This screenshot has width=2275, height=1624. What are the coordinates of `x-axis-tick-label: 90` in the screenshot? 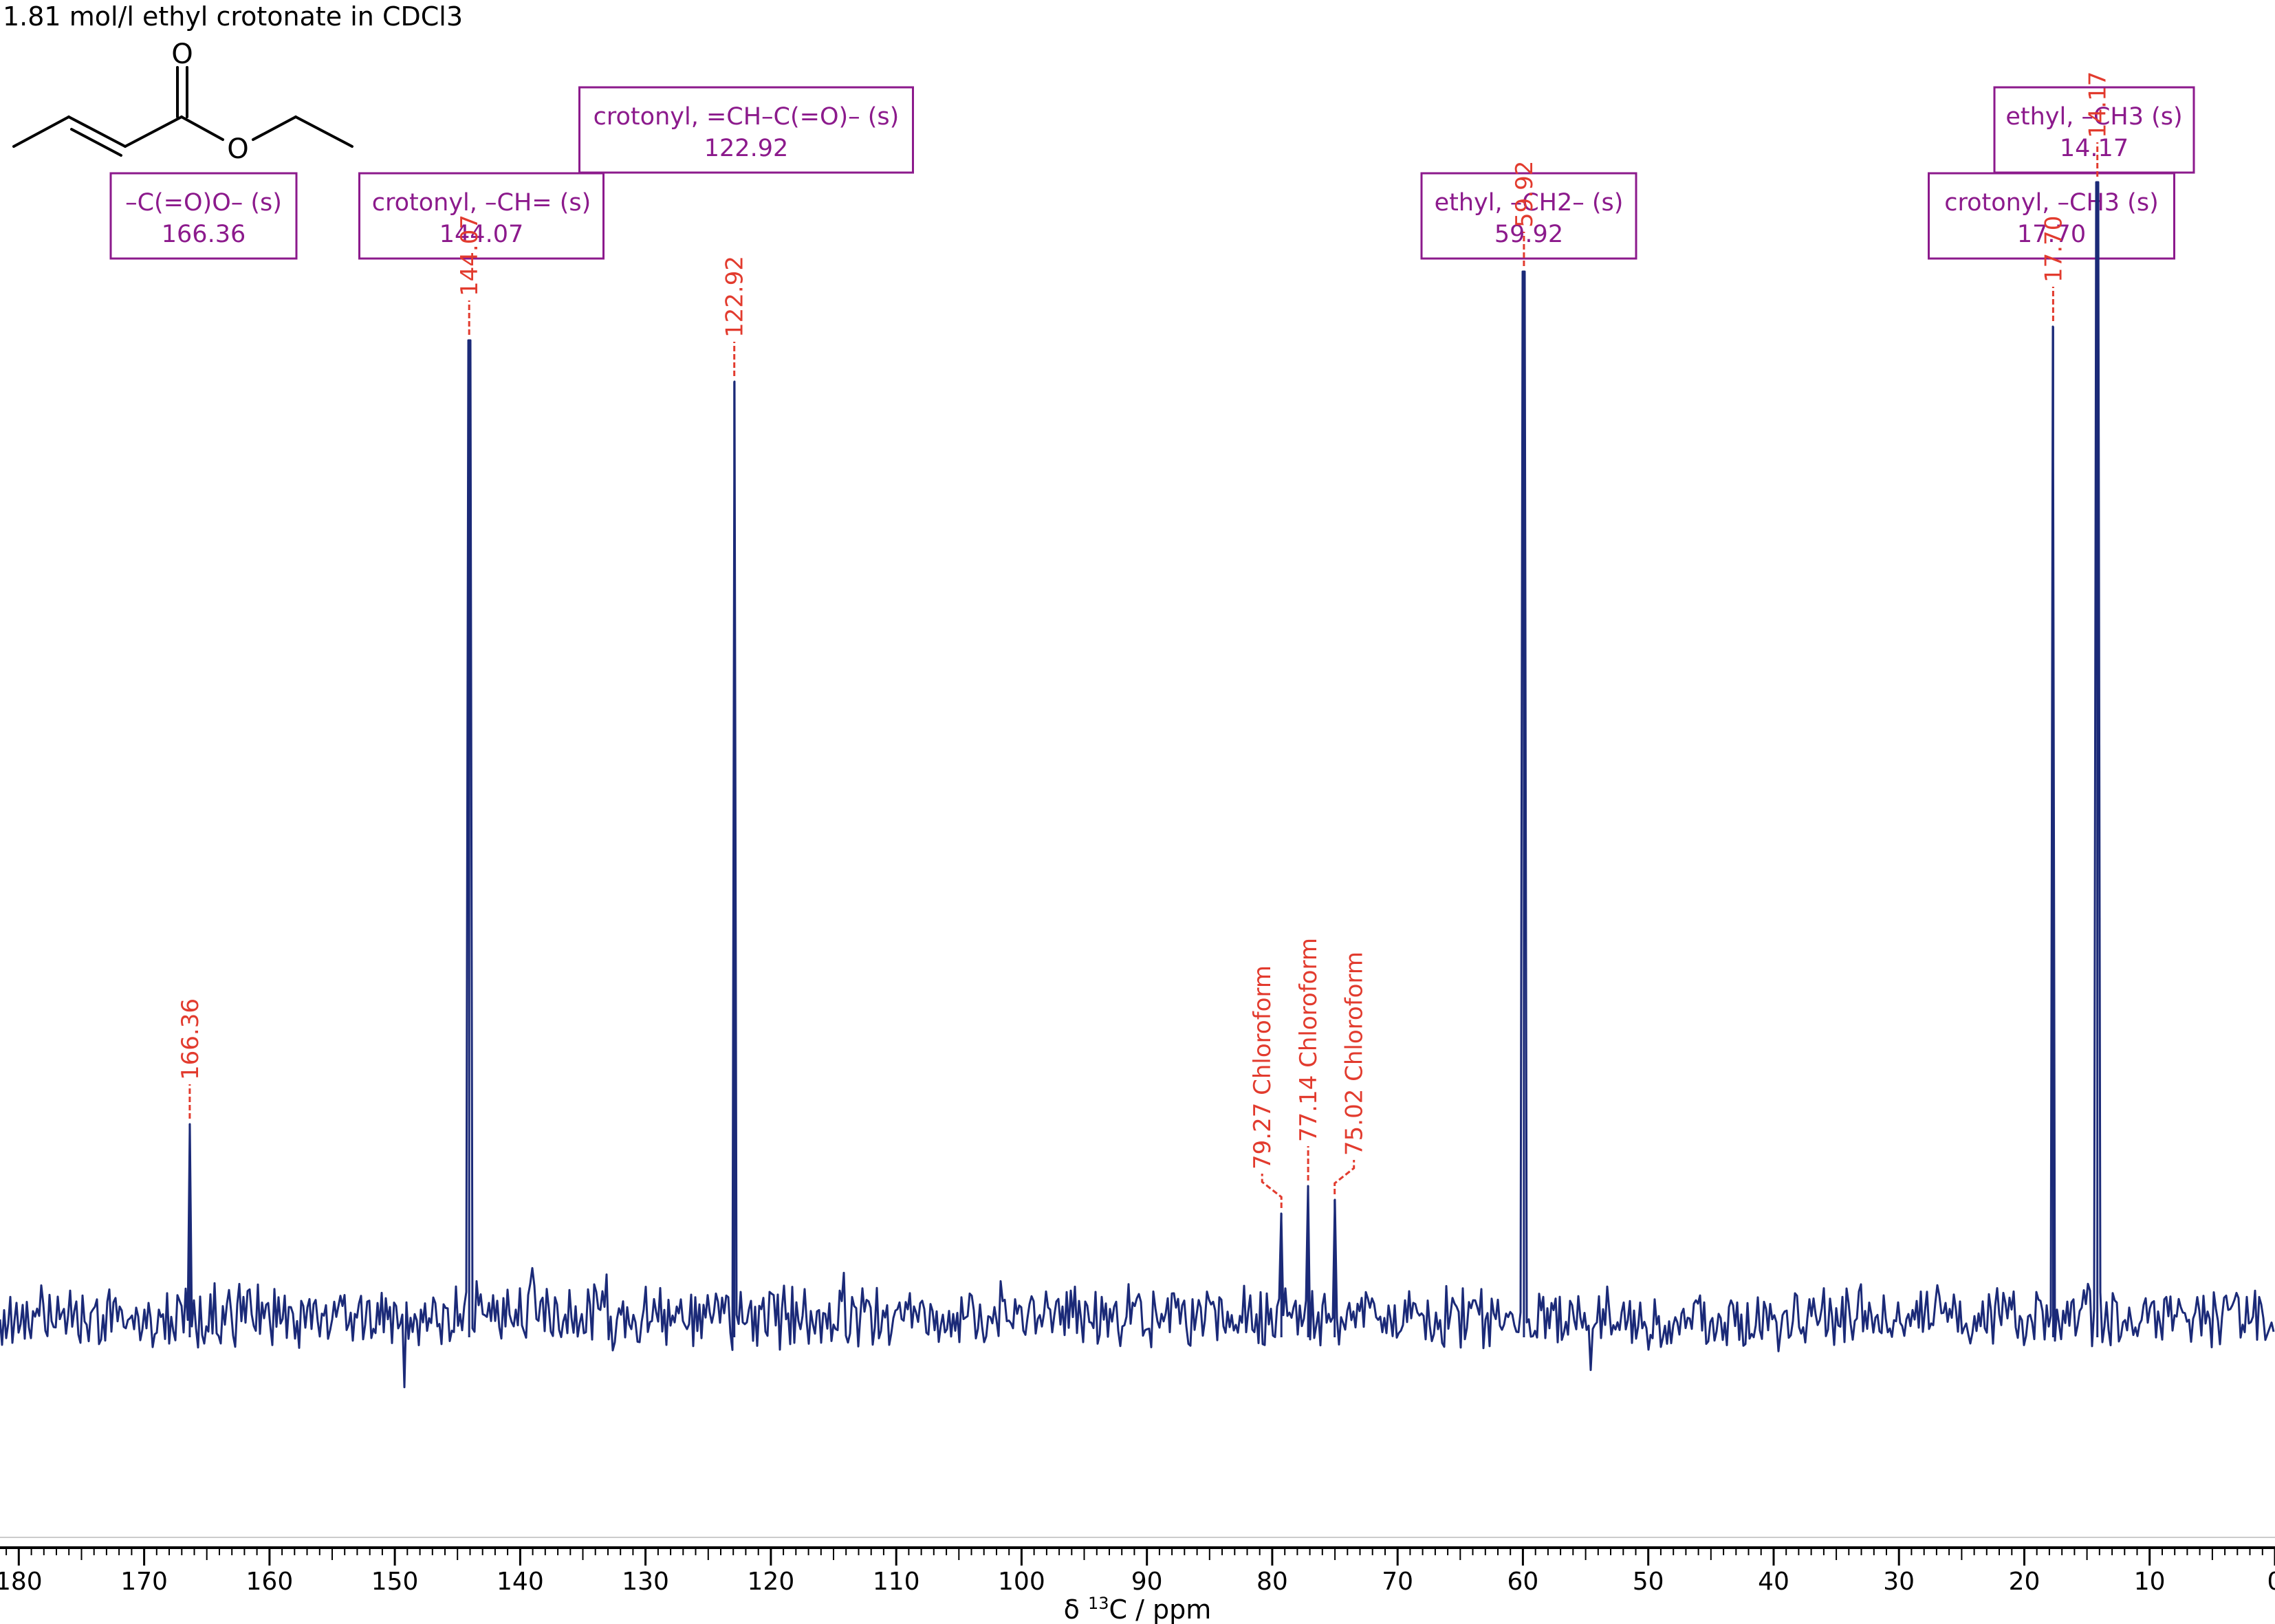 It's located at (1147, 1582).